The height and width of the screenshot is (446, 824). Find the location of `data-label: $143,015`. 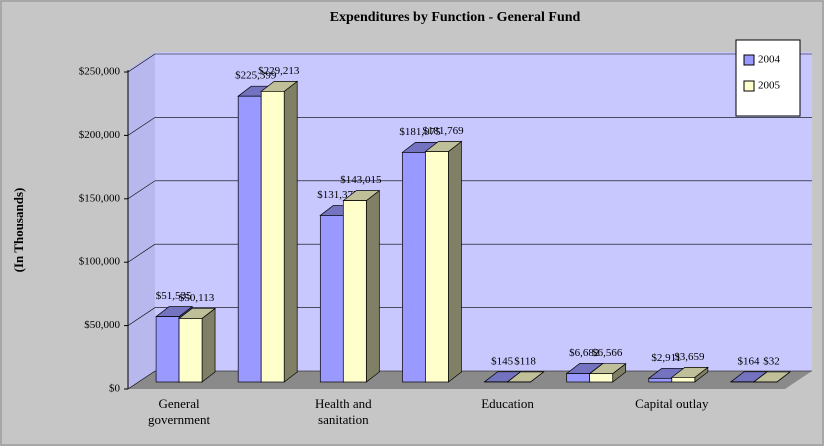

data-label: $143,015 is located at coordinates (361, 180).